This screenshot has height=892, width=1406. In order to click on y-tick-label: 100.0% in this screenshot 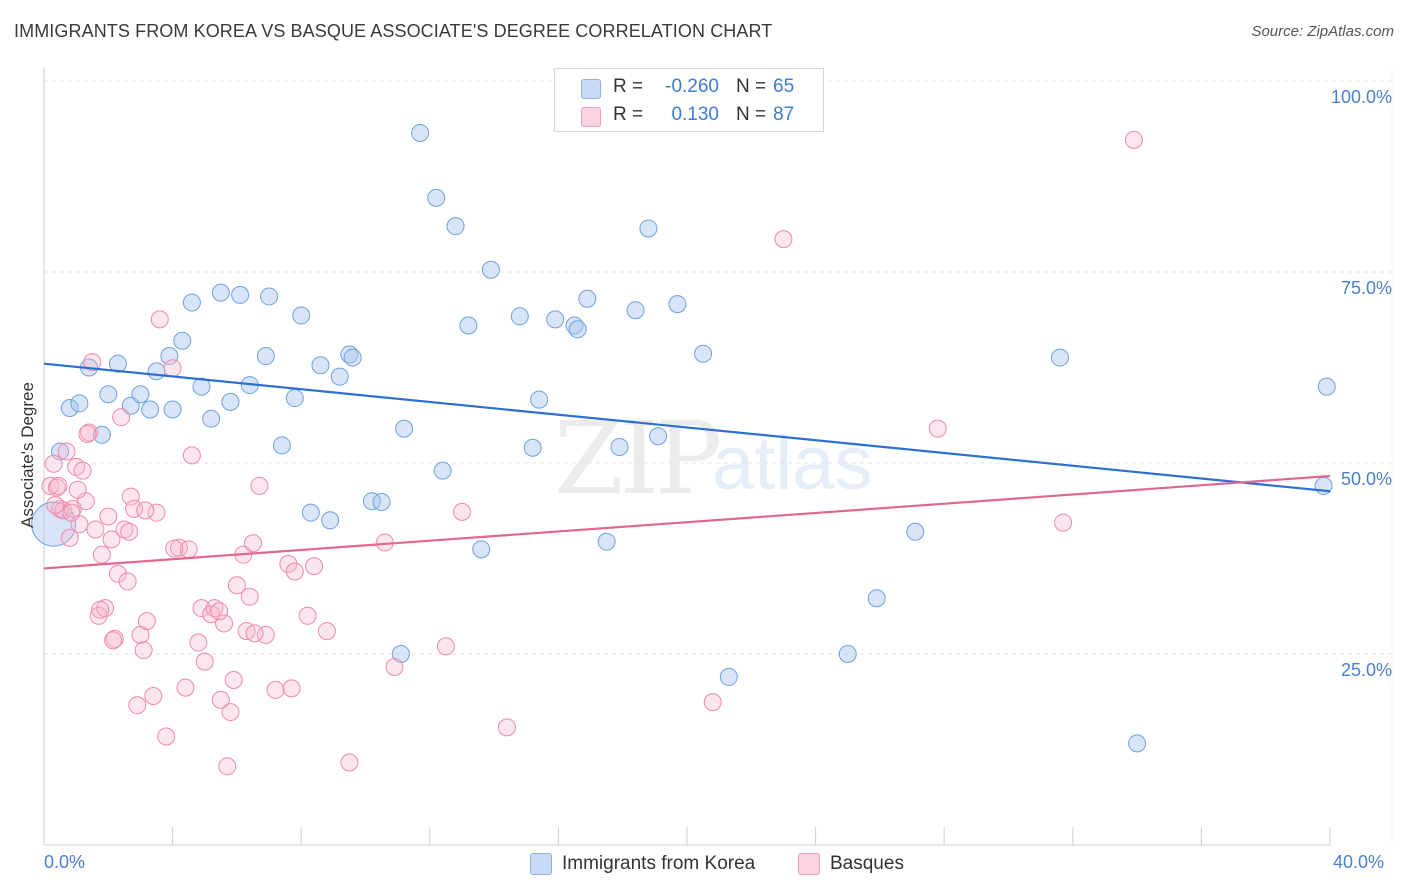, I will do `click(1361, 97)`.